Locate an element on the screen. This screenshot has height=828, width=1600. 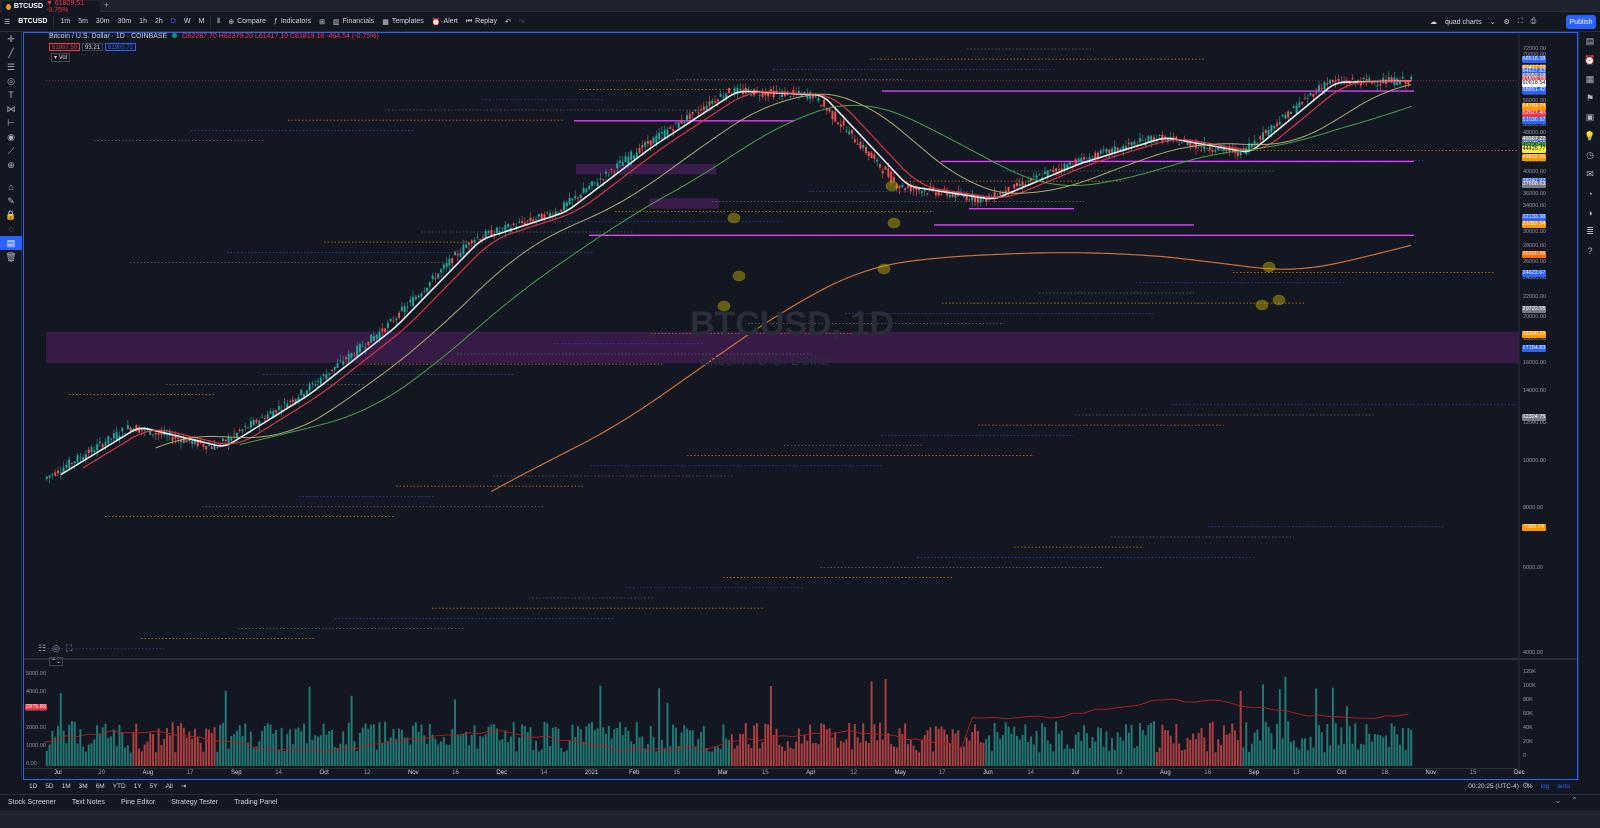
redo-icon: ↷ is located at coordinates (521, 22).